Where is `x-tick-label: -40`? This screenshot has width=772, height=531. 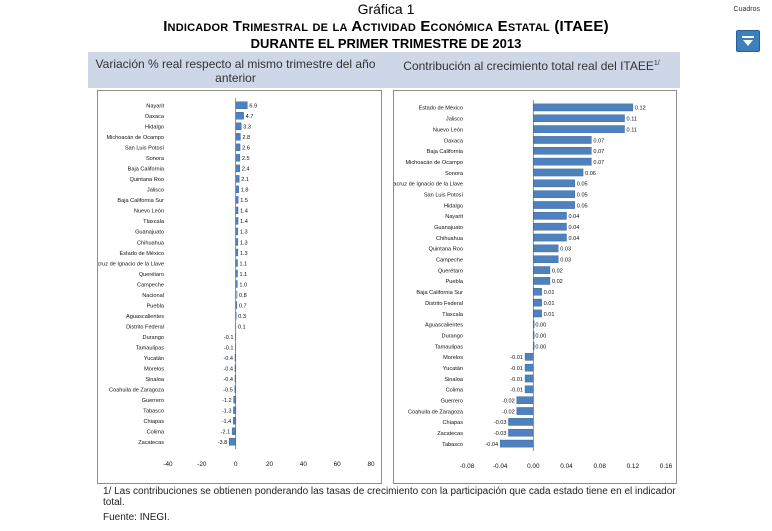
x-tick-label: -40 is located at coordinates (168, 464).